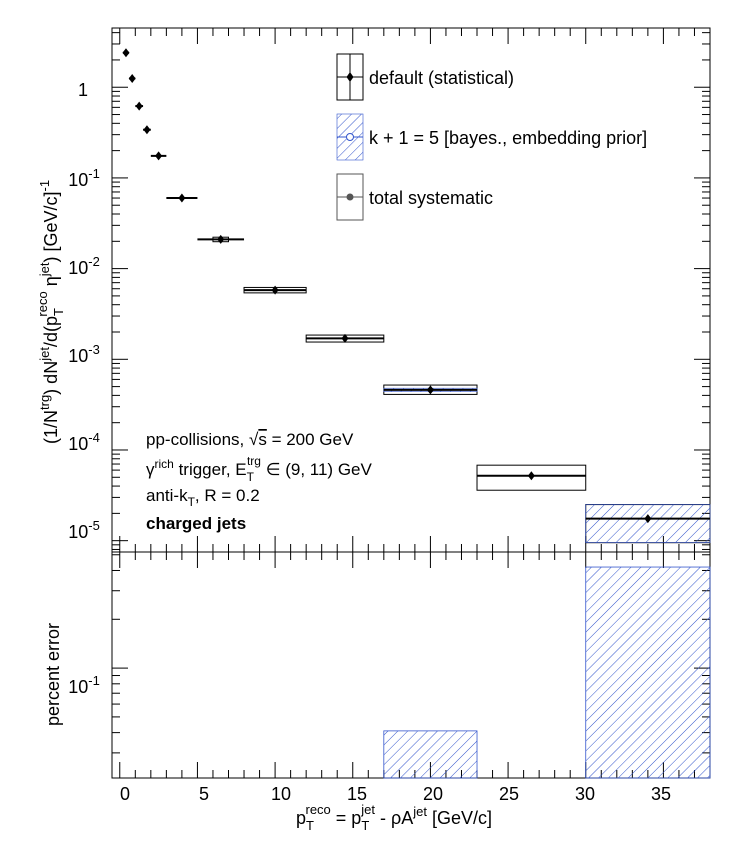 The height and width of the screenshot is (855, 748). Describe the element at coordinates (84, 354) in the screenshot. I see `y-tick-label-3: 10⁻³` at that location.